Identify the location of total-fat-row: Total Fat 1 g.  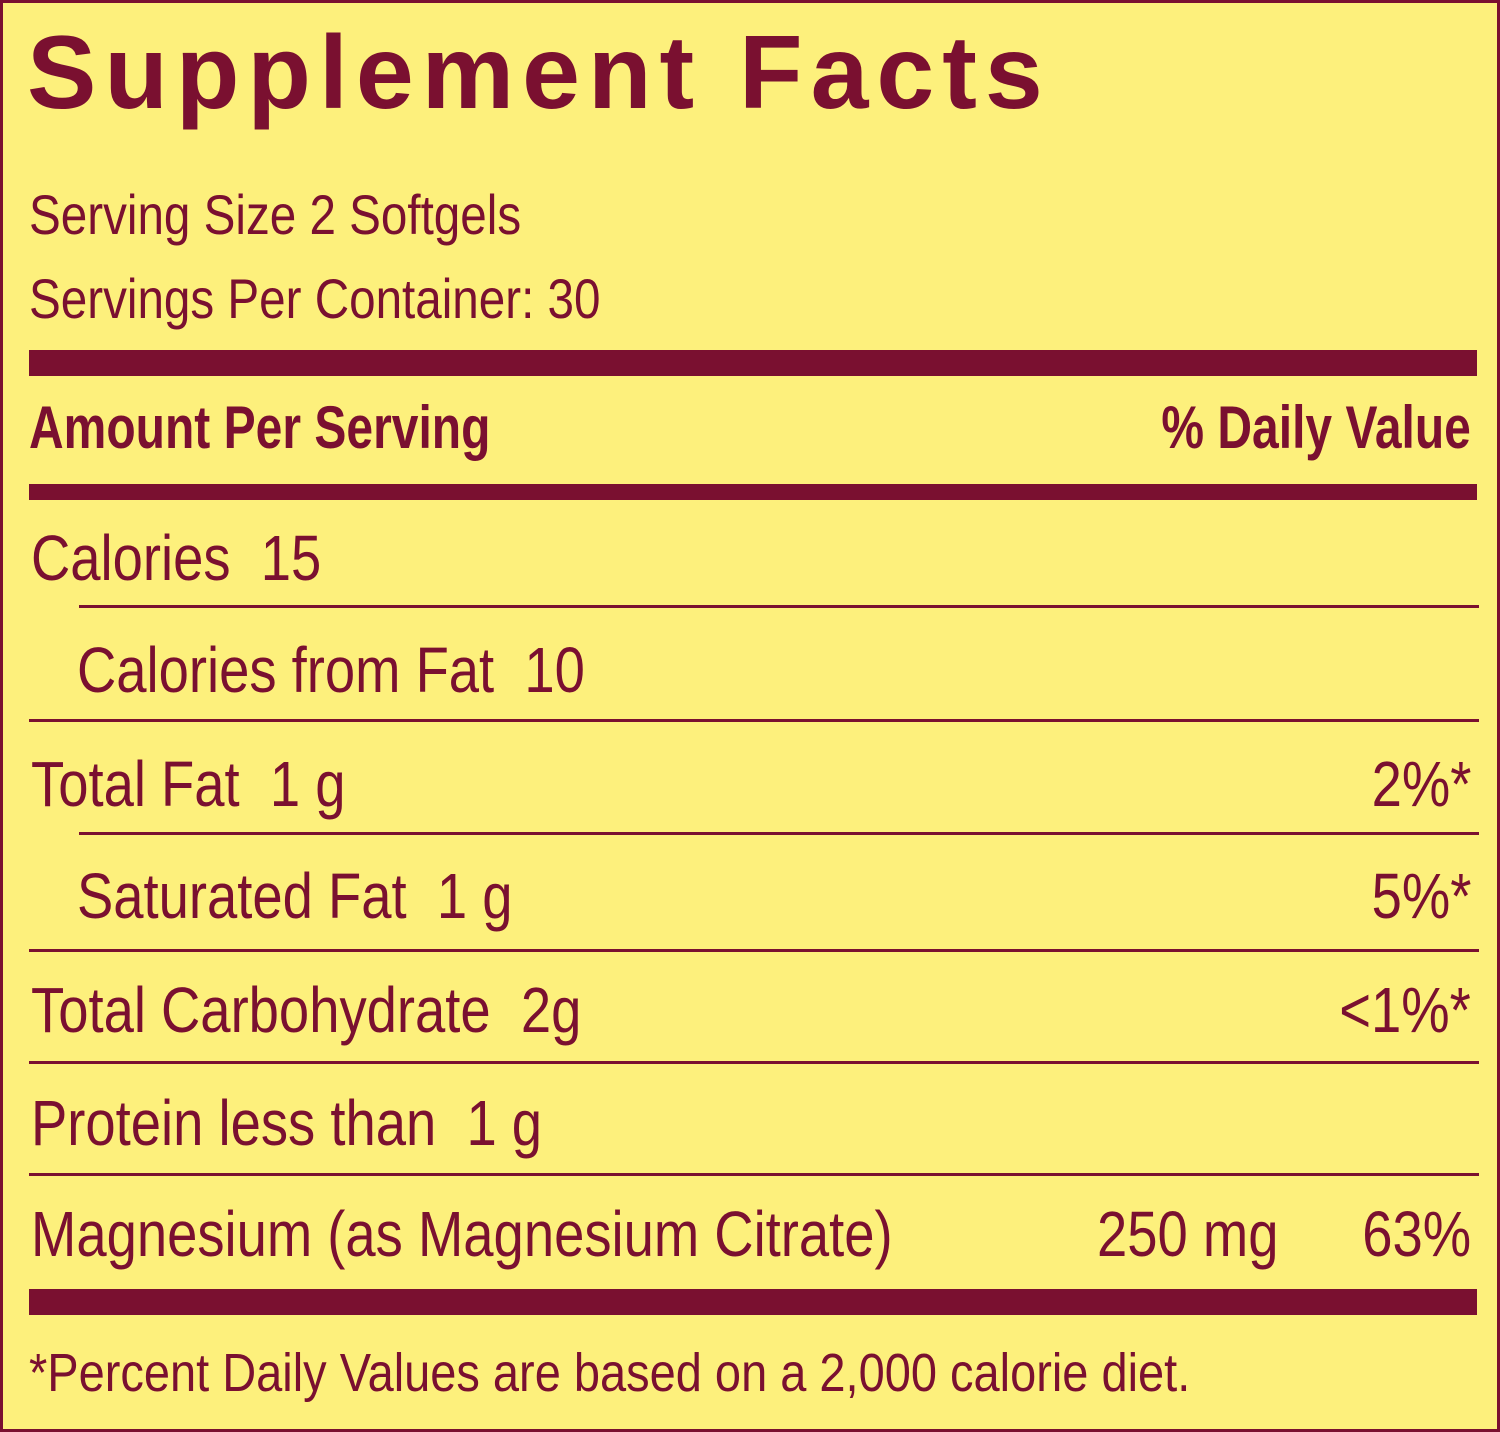
(188, 784).